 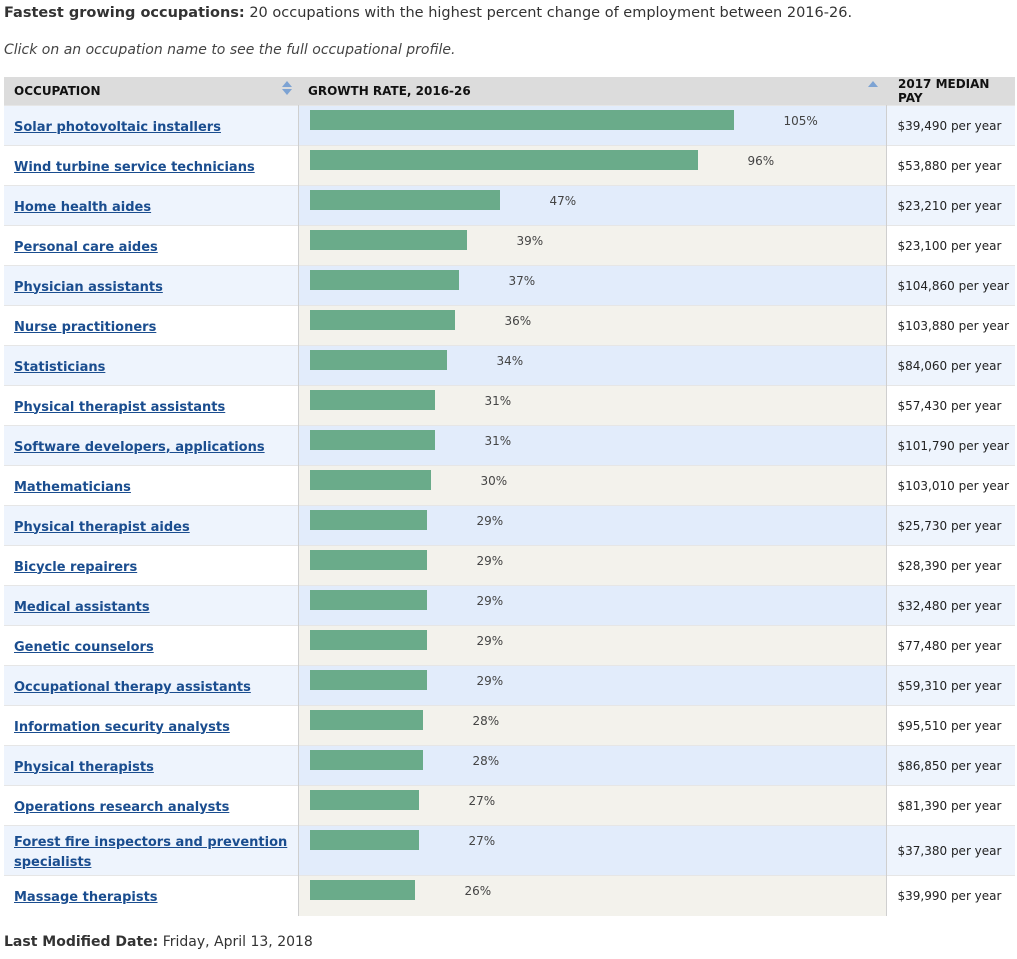 What do you see at coordinates (122, 727) in the screenshot?
I see `occupation-link: Information security analysts` at bounding box center [122, 727].